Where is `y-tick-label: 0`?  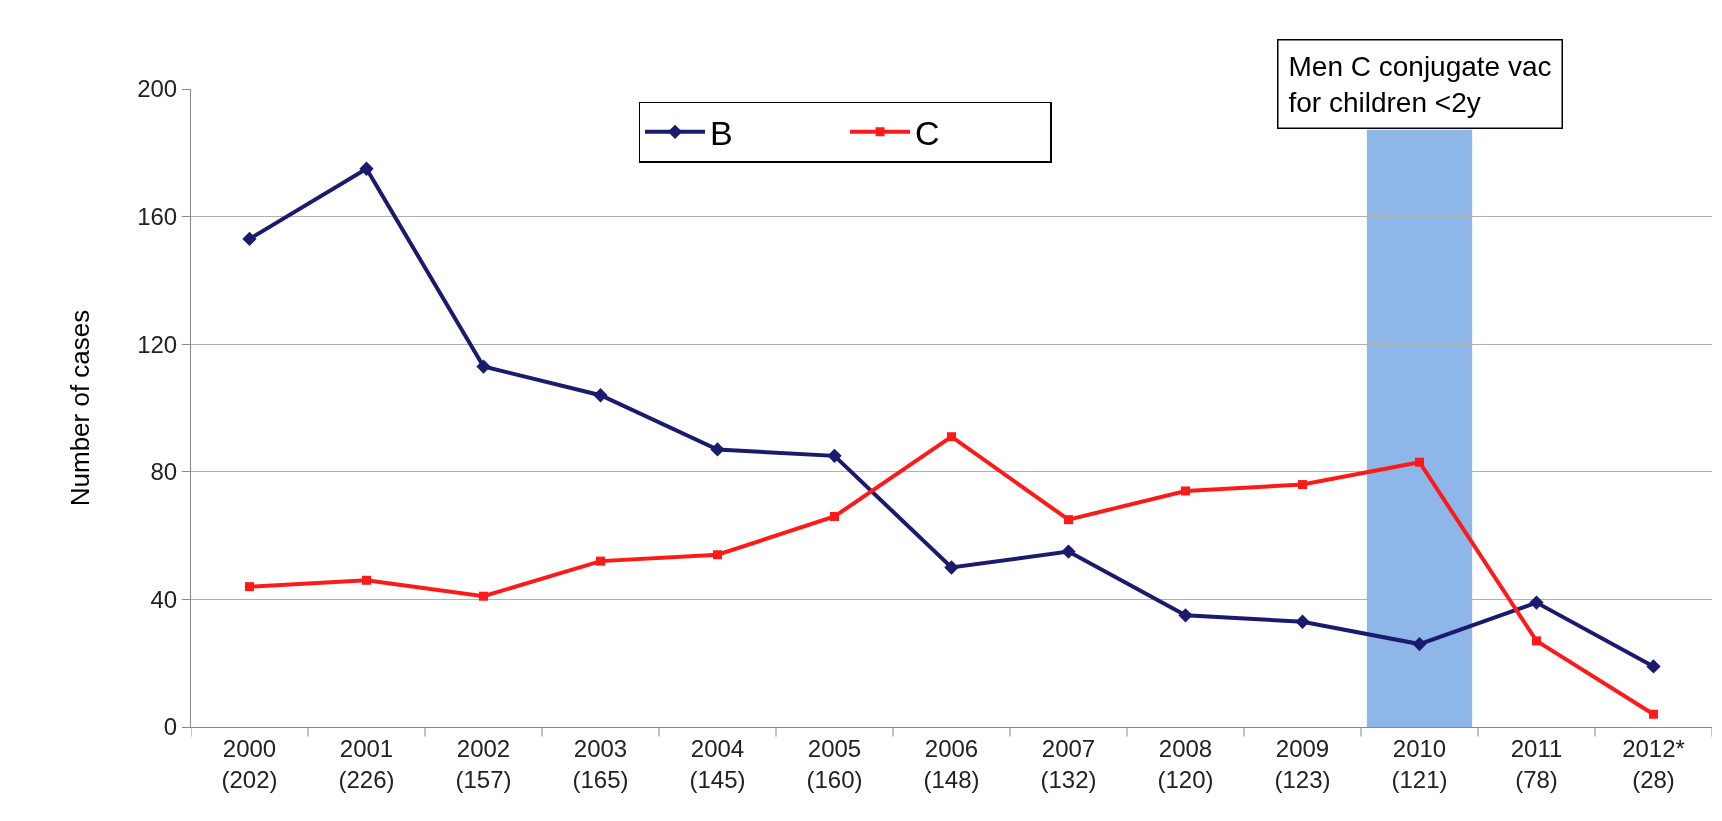 y-tick-label: 0 is located at coordinates (170, 727).